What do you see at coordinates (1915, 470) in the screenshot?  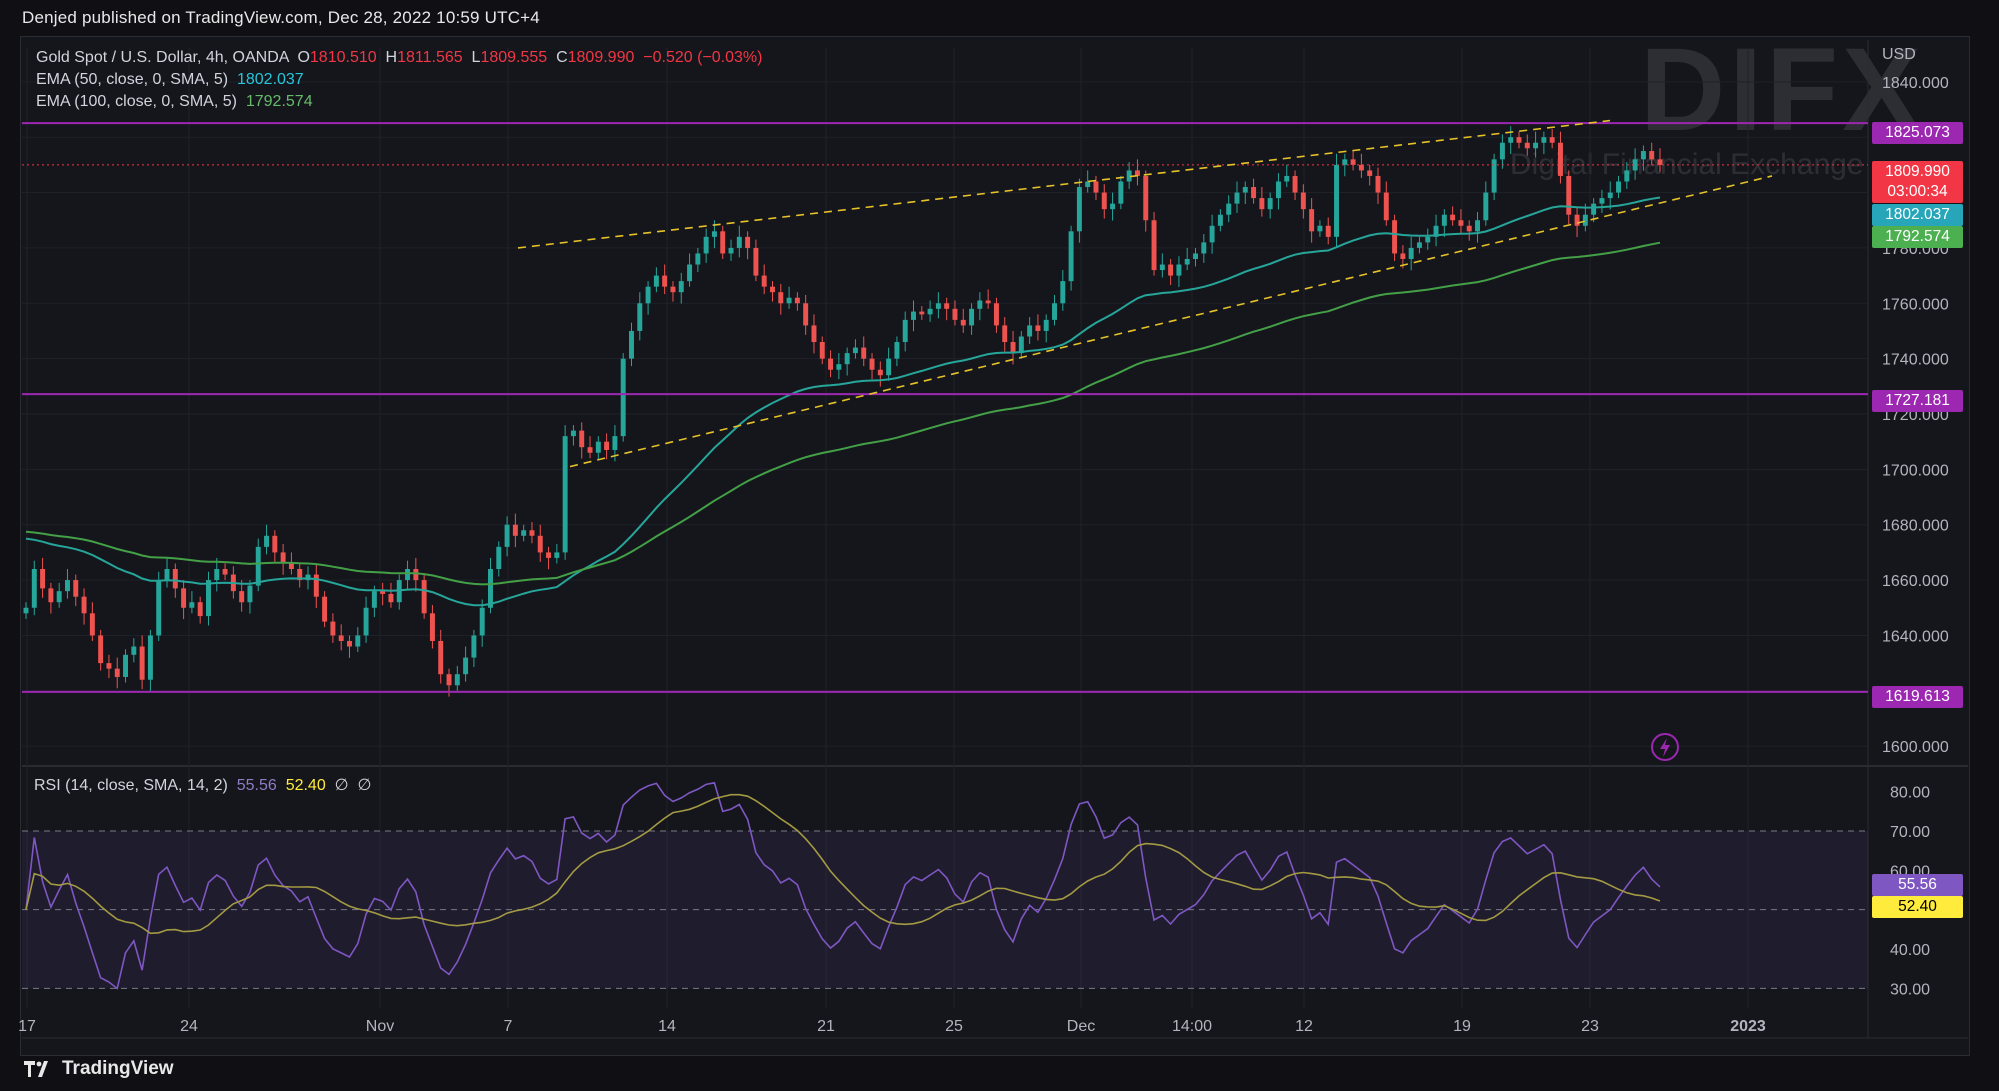 I see `price-tick-label: 1700.000` at bounding box center [1915, 470].